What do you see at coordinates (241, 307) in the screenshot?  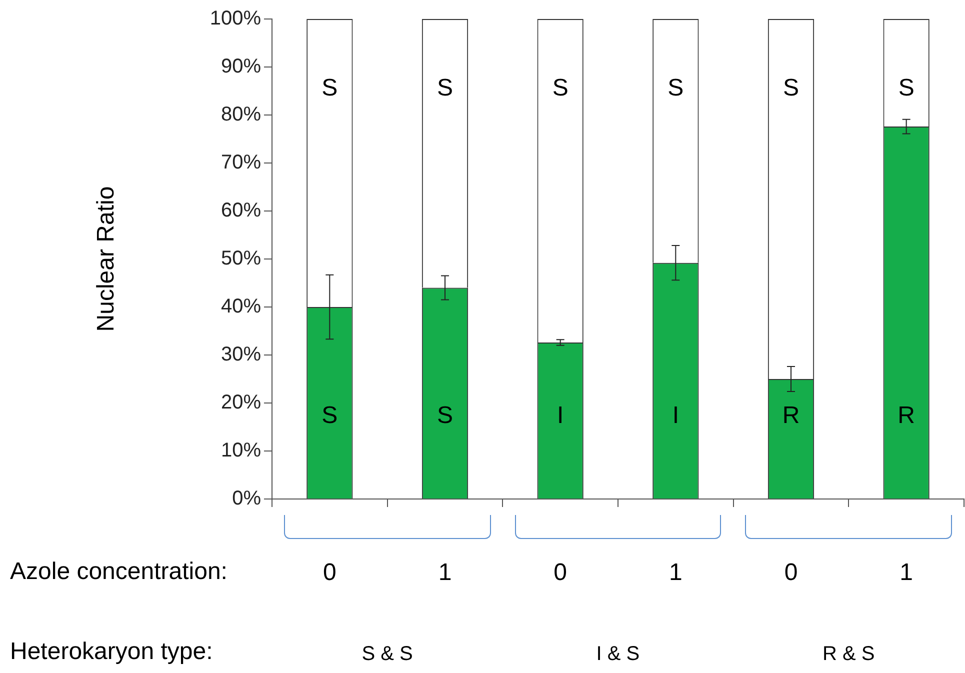 I see `y-tick-label: 40%` at bounding box center [241, 307].